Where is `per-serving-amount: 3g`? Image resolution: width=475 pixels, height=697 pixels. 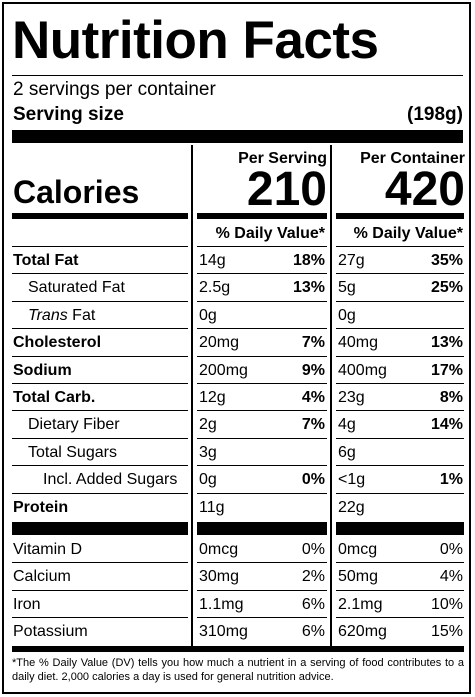 per-serving-amount: 3g is located at coordinates (208, 452).